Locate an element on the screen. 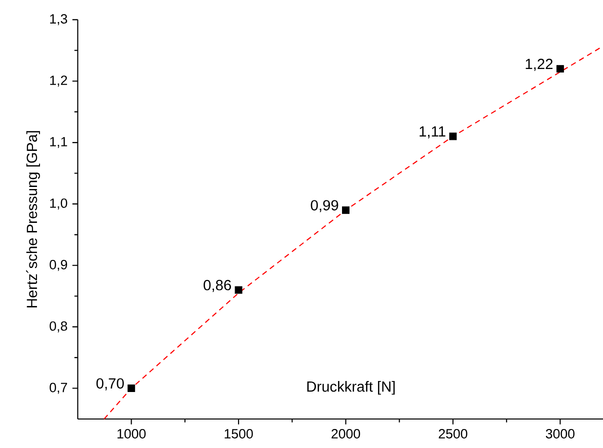 This screenshot has width=603, height=448. y-tick-label: 1,1 is located at coordinates (59, 142).